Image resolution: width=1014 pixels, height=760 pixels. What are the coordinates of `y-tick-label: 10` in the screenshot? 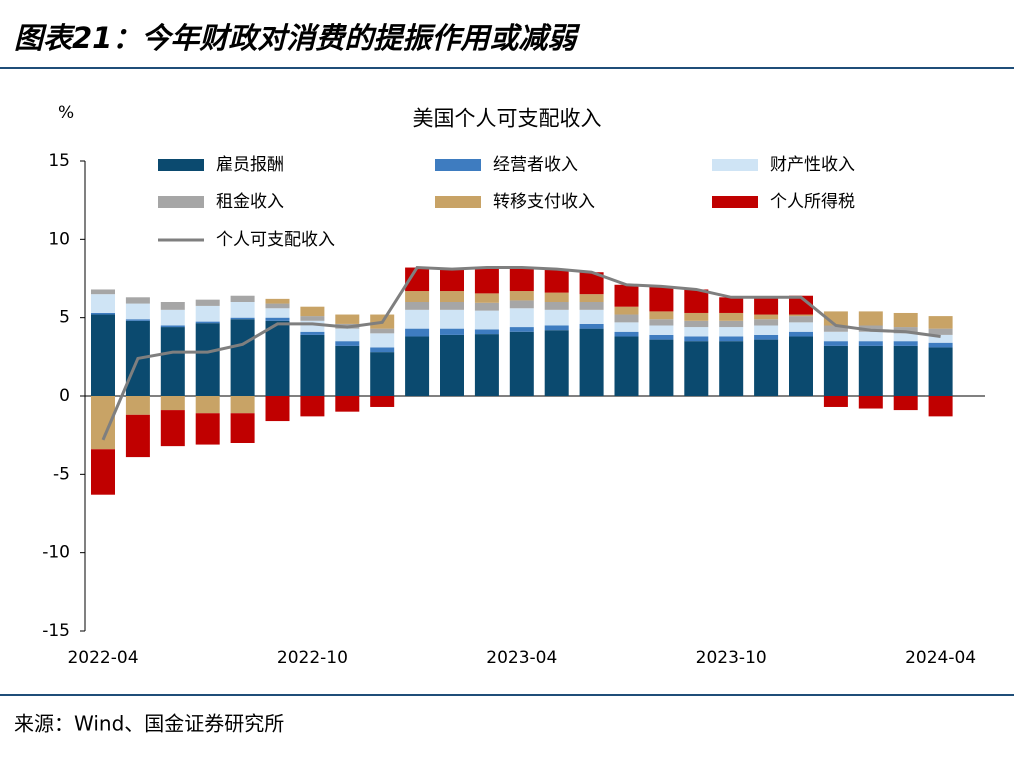 It's located at (59, 239).